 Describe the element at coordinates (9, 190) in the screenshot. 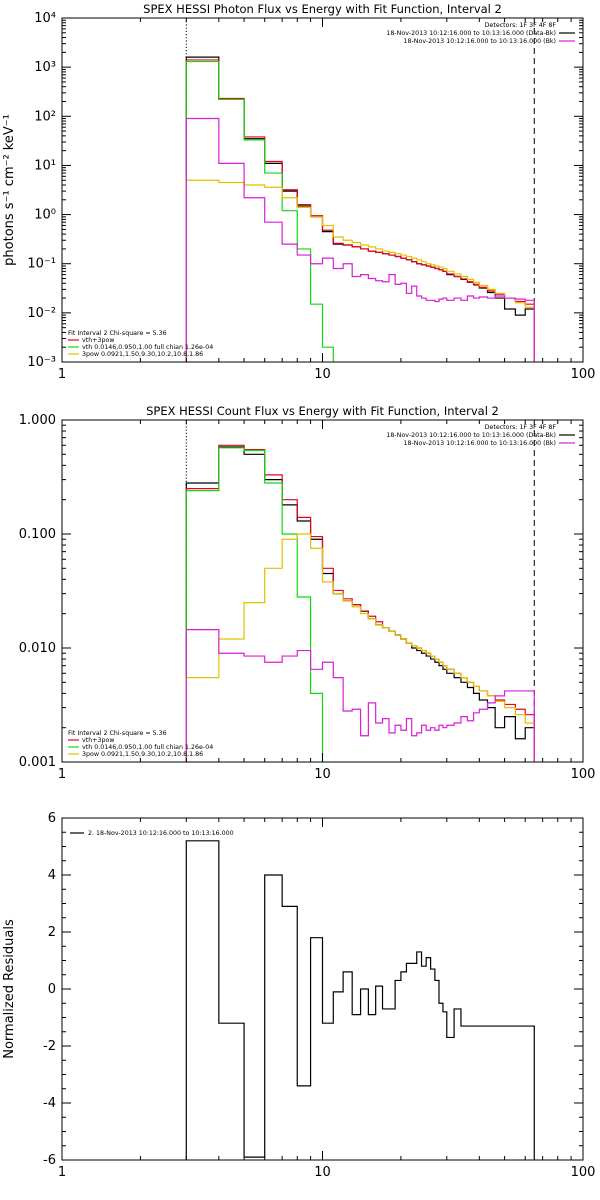

I see `y-axis-label: photons s⁻¹ cm⁻² keV⁻¹` at that location.